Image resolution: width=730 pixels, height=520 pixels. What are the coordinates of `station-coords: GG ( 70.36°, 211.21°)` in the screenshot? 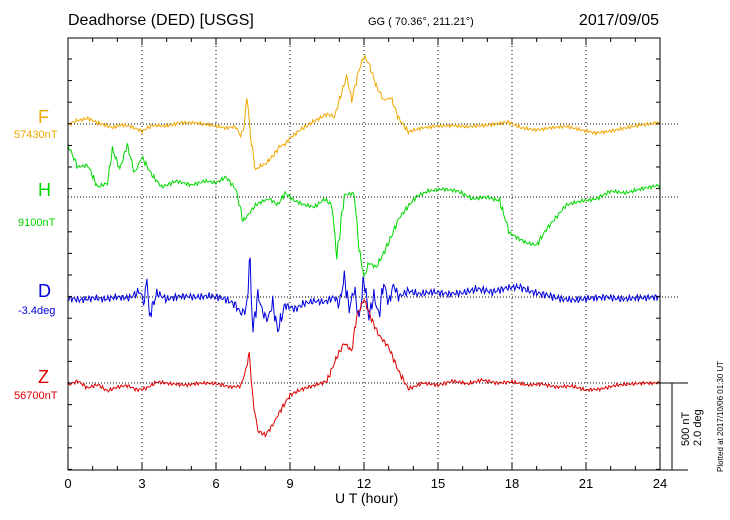 It's located at (421, 22).